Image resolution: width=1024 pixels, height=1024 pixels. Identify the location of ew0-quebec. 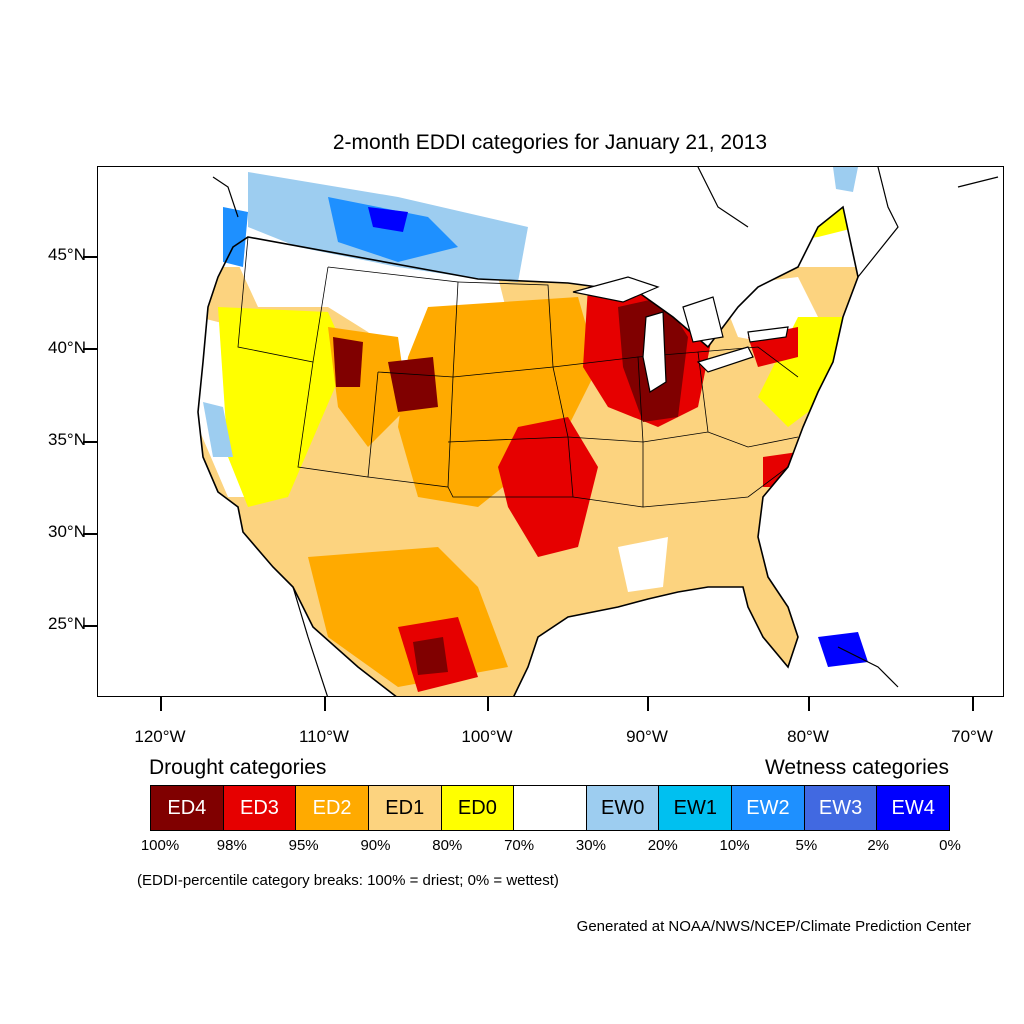
(845, 179).